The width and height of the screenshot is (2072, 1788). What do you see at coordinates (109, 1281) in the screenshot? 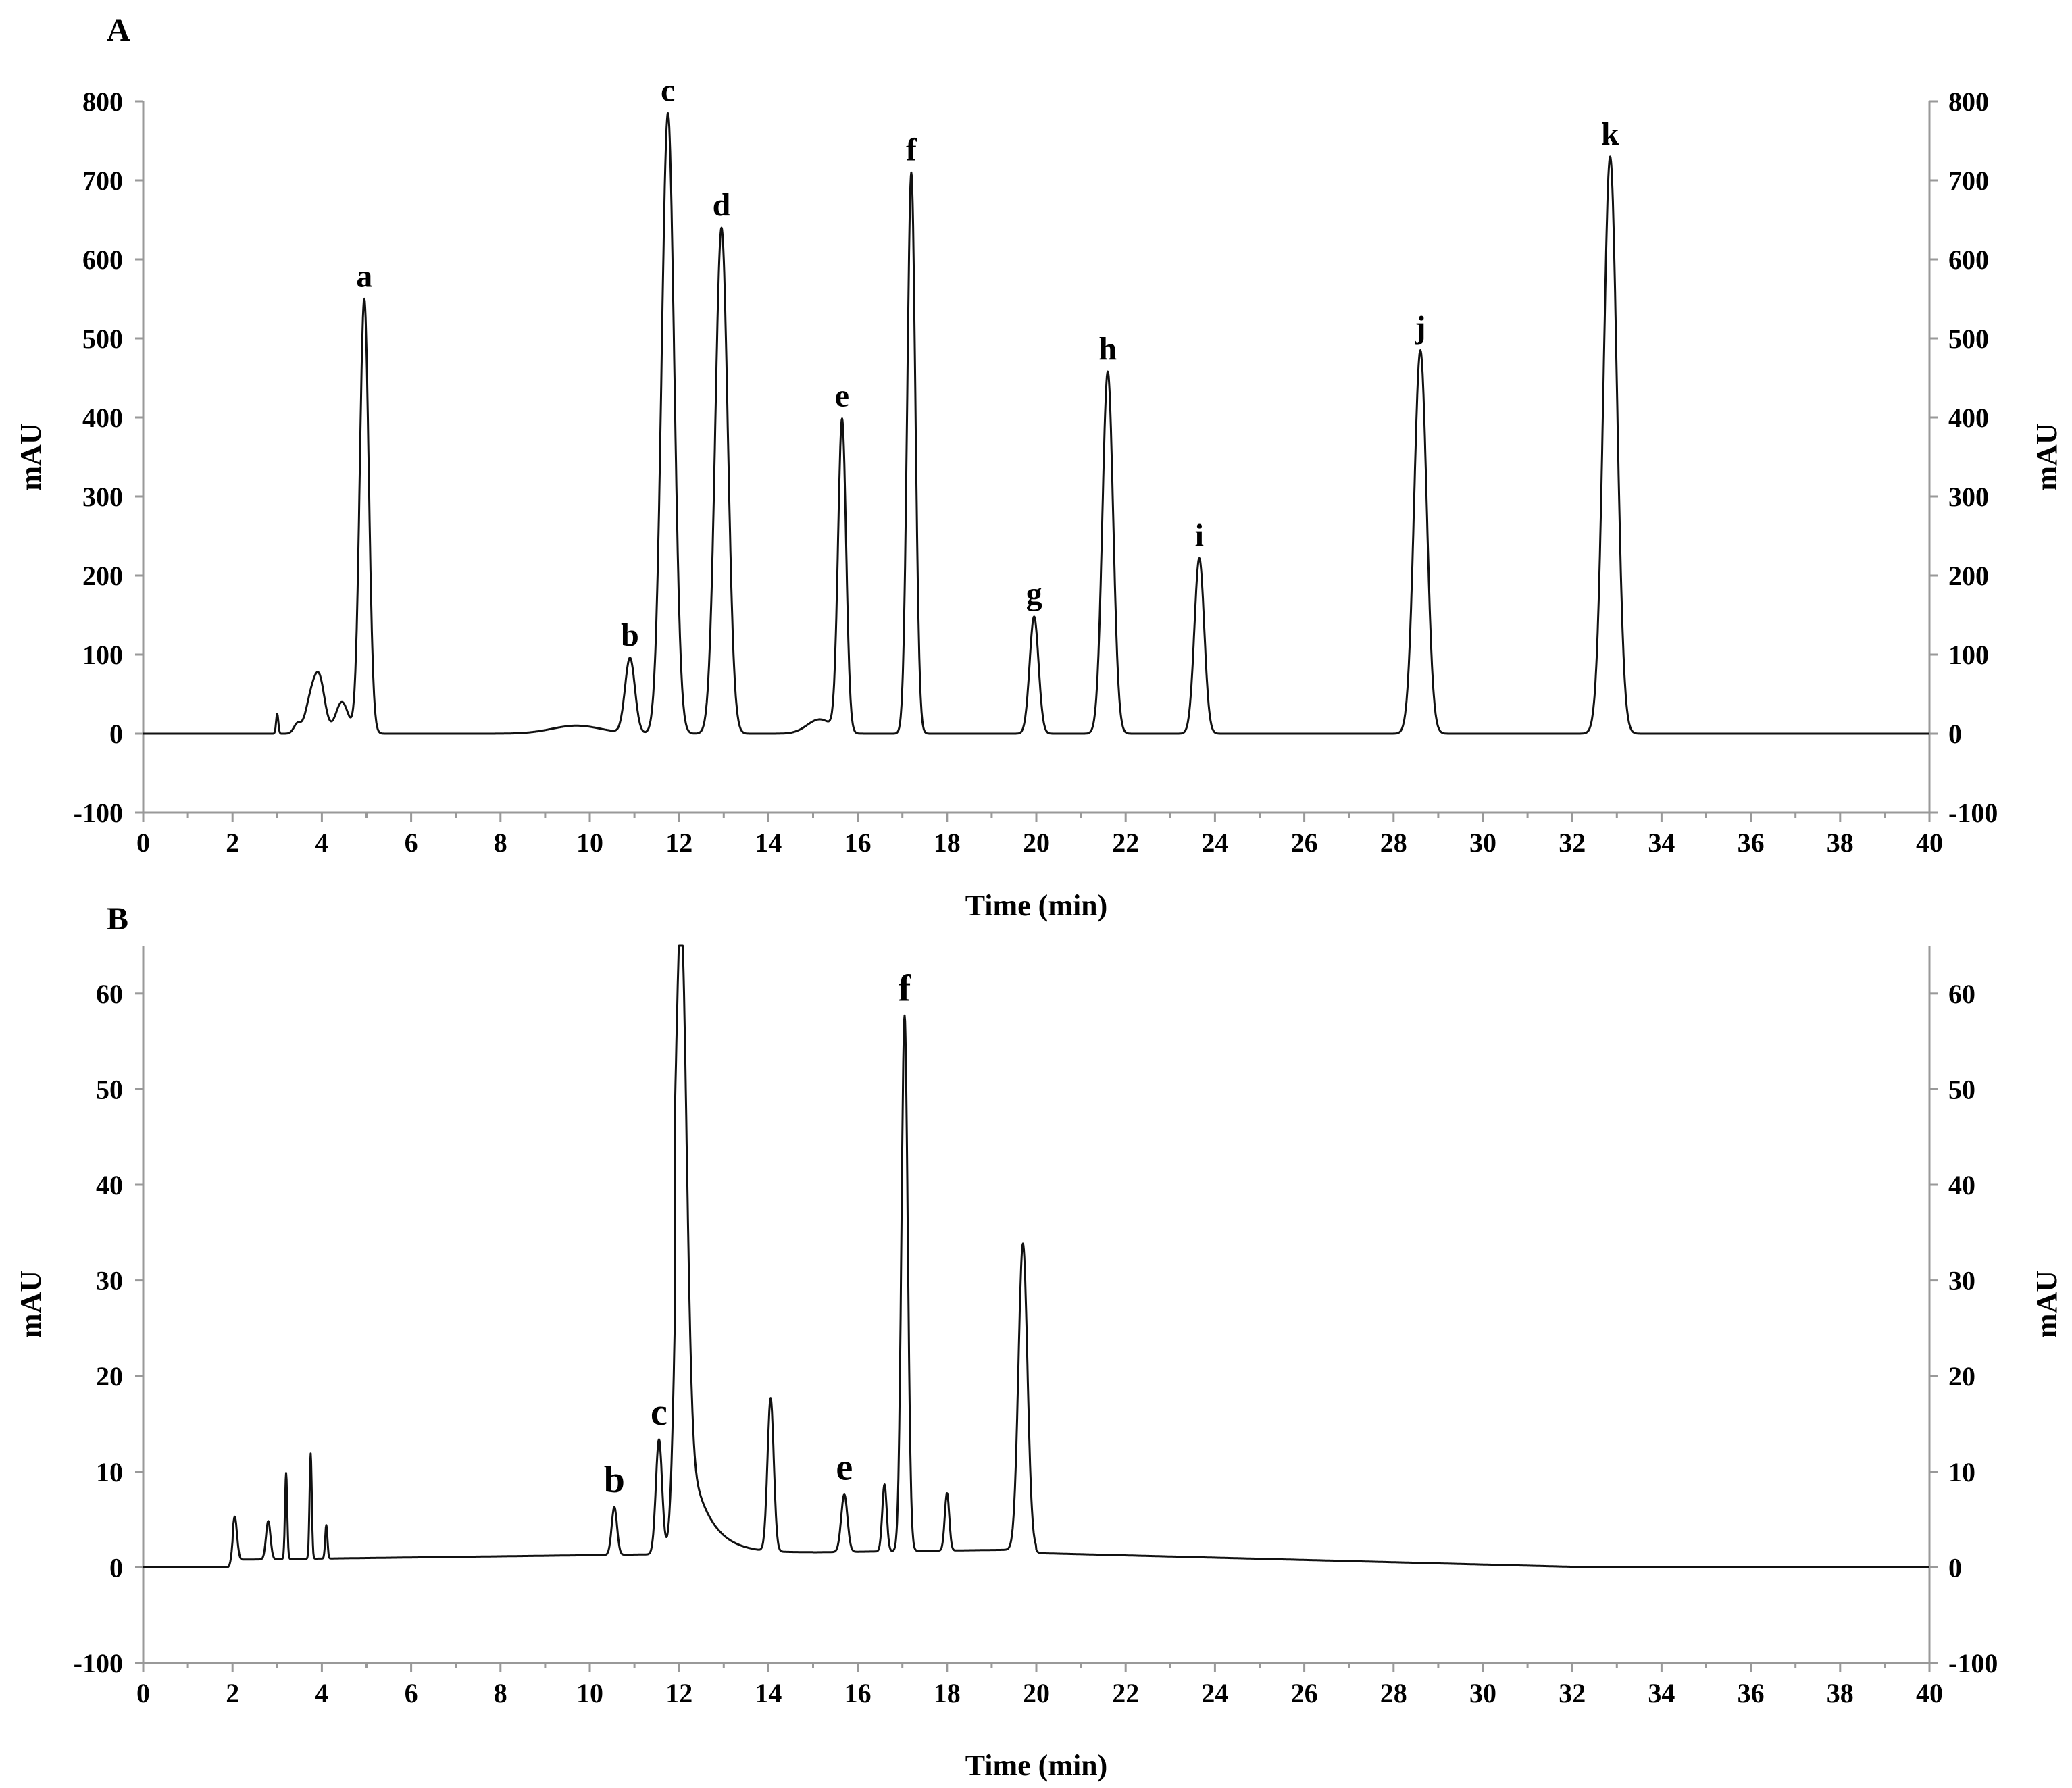
I see `y-tick-label: 30` at bounding box center [109, 1281].